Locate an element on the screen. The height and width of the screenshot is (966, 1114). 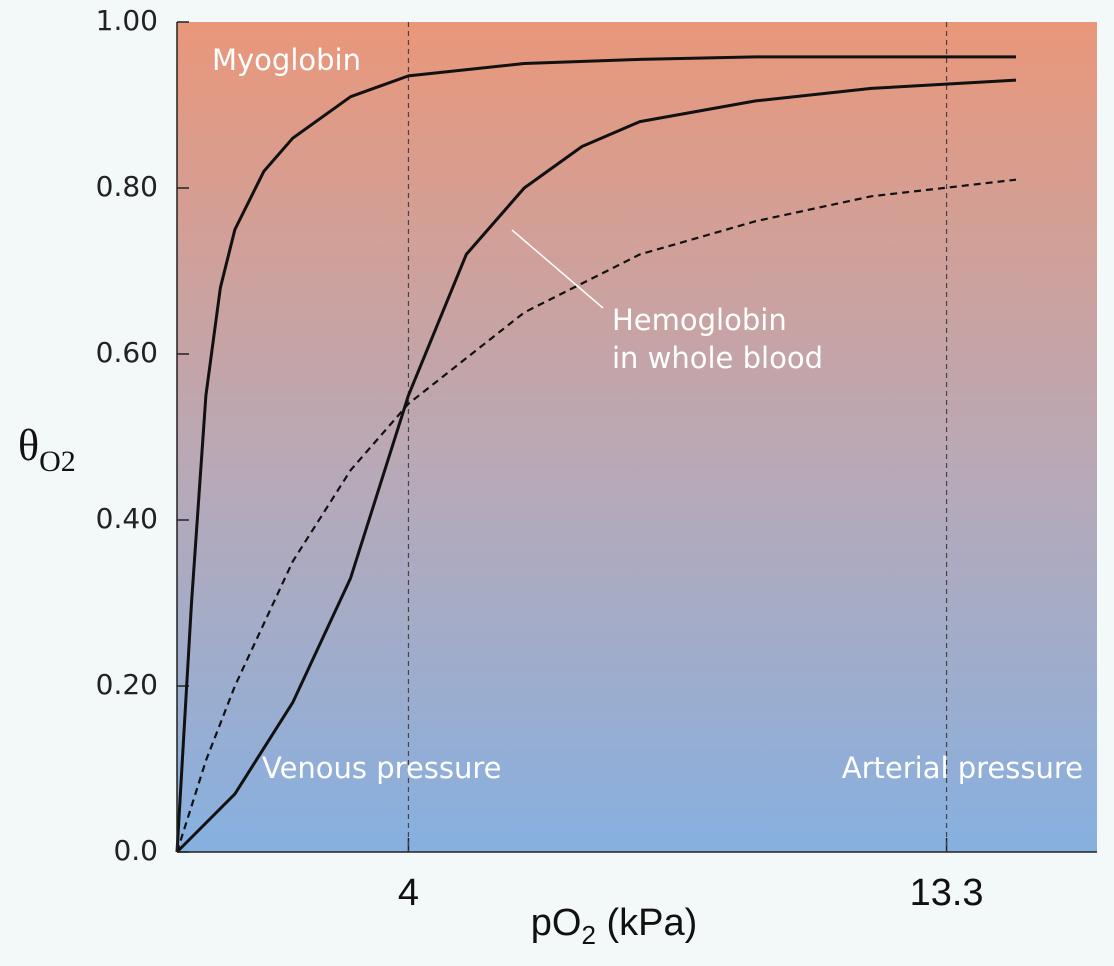
y-tick-label: 0.20 is located at coordinates (127, 684).